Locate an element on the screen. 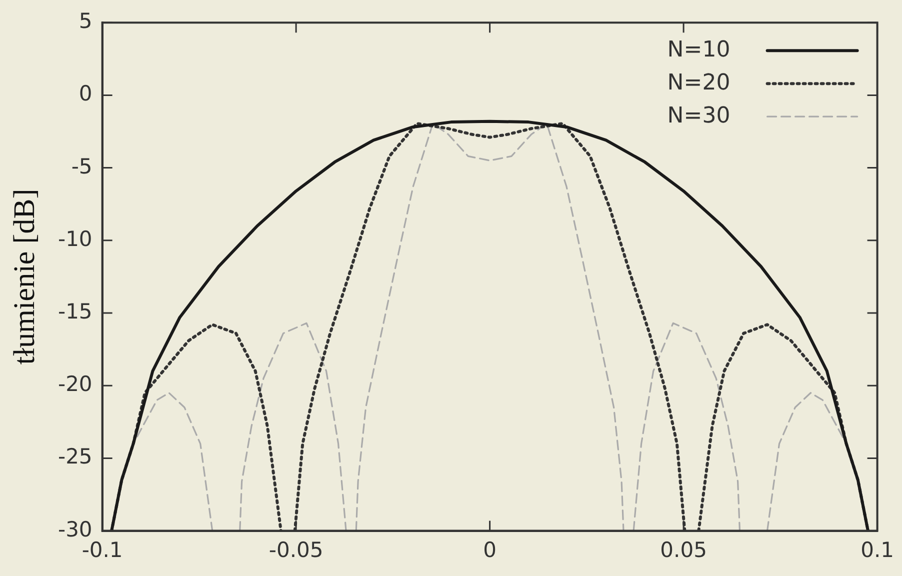  y-tick-label: -25 is located at coordinates (75, 456).